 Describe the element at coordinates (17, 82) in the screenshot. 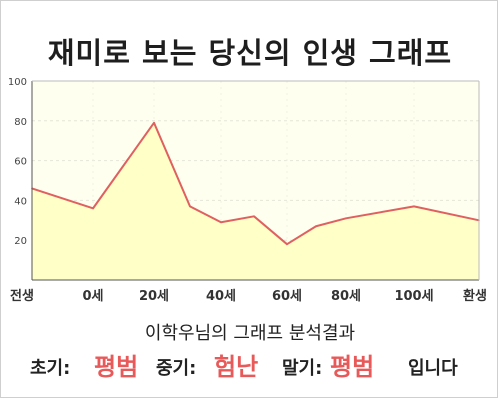

I see `y-tick-label: 100` at that location.